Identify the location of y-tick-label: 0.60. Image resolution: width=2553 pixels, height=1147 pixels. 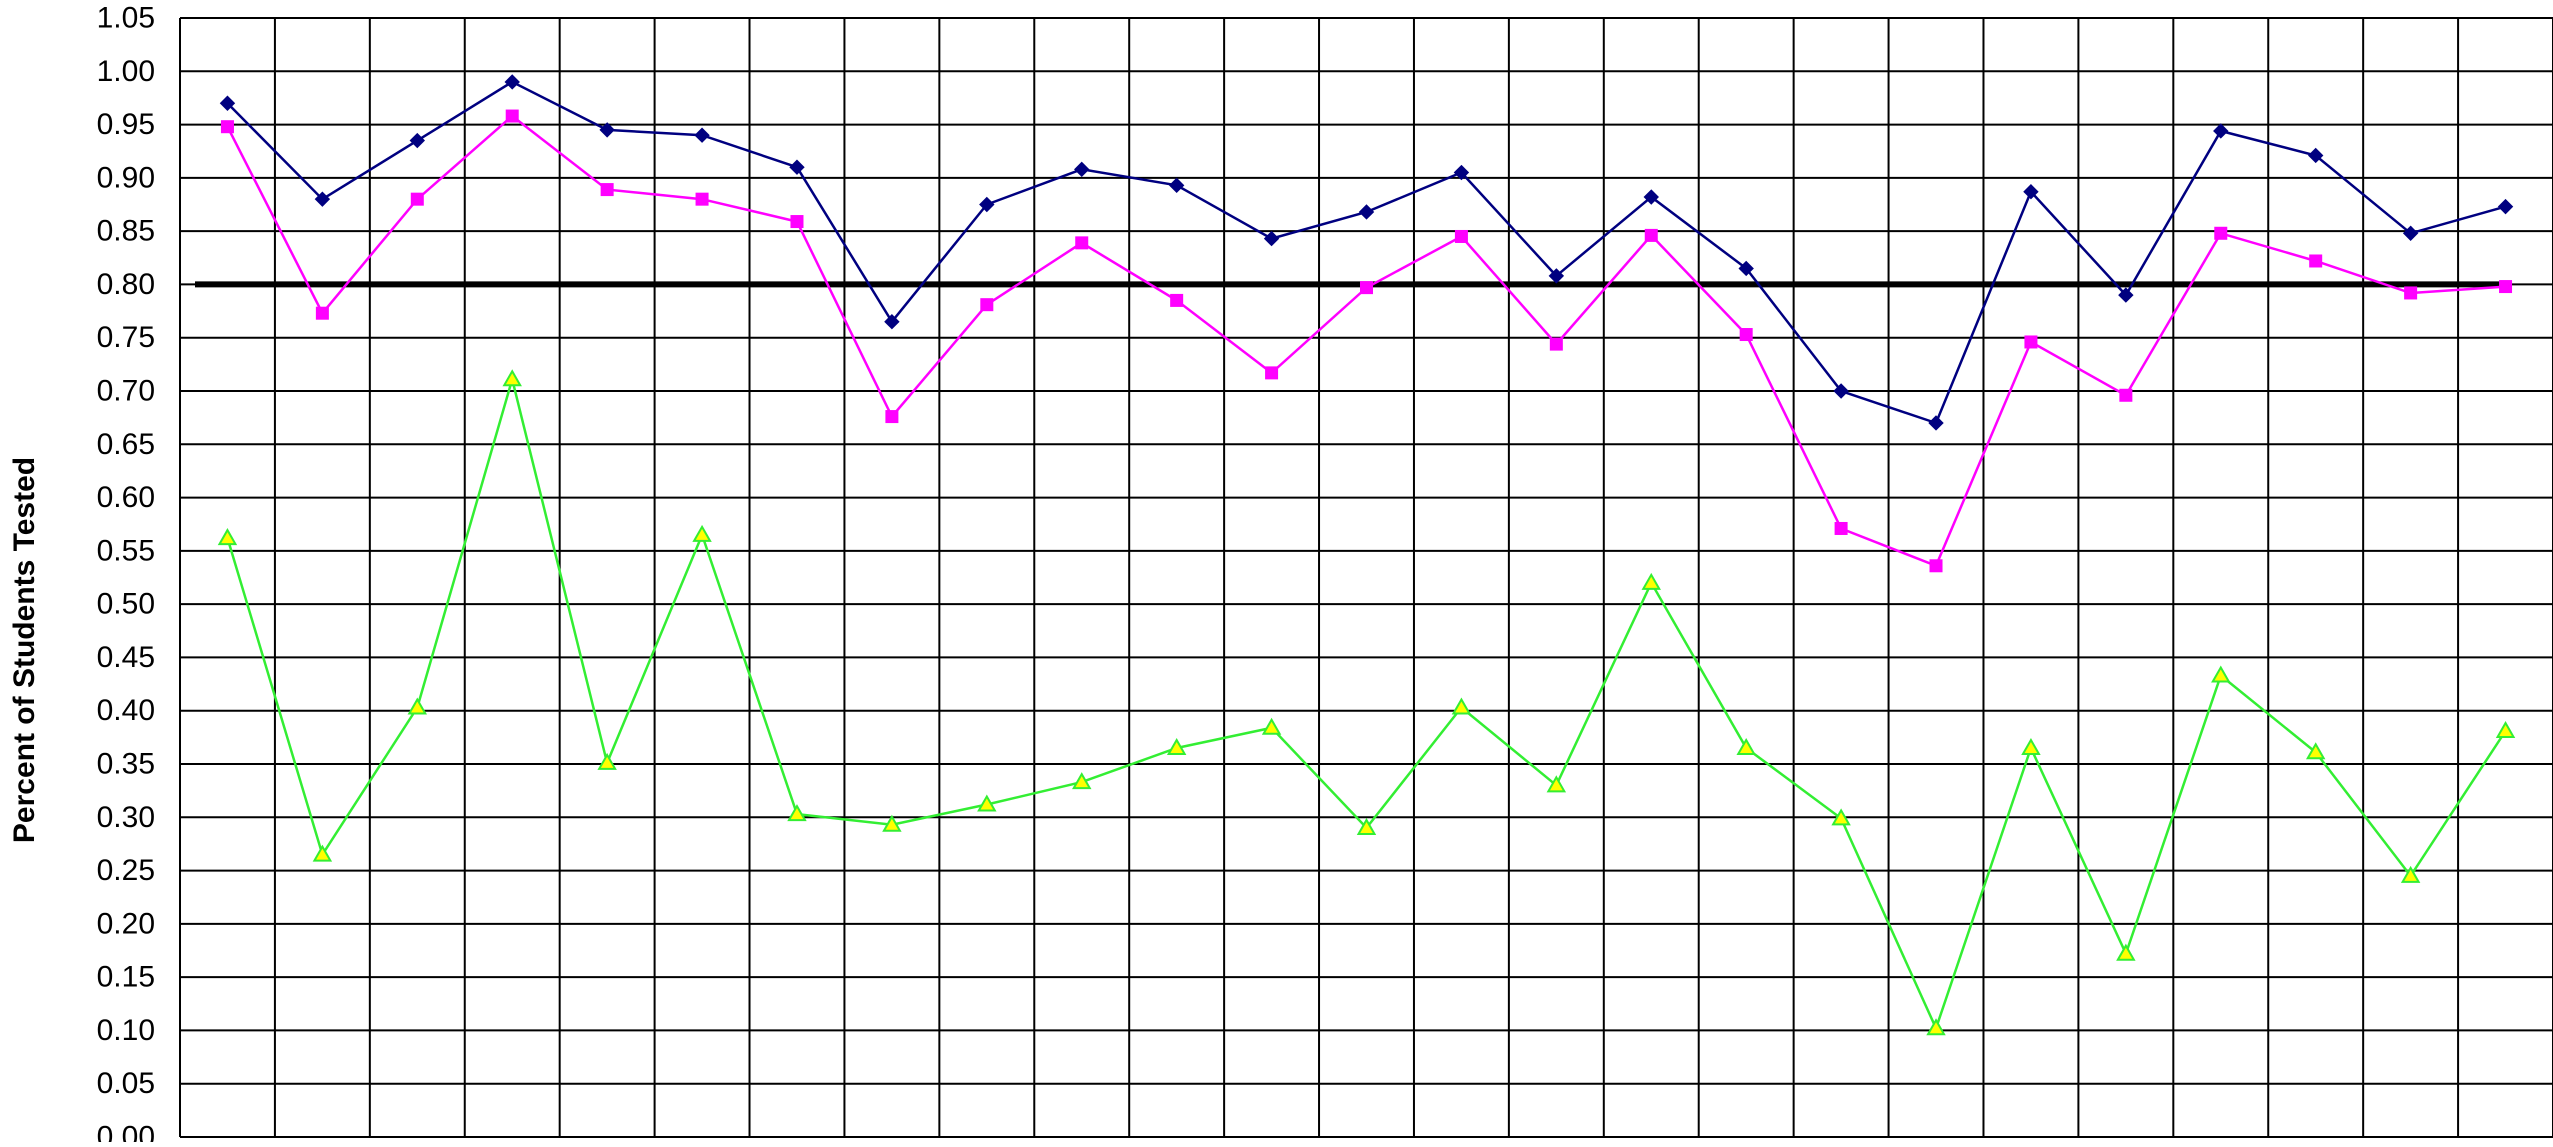
(126, 497).